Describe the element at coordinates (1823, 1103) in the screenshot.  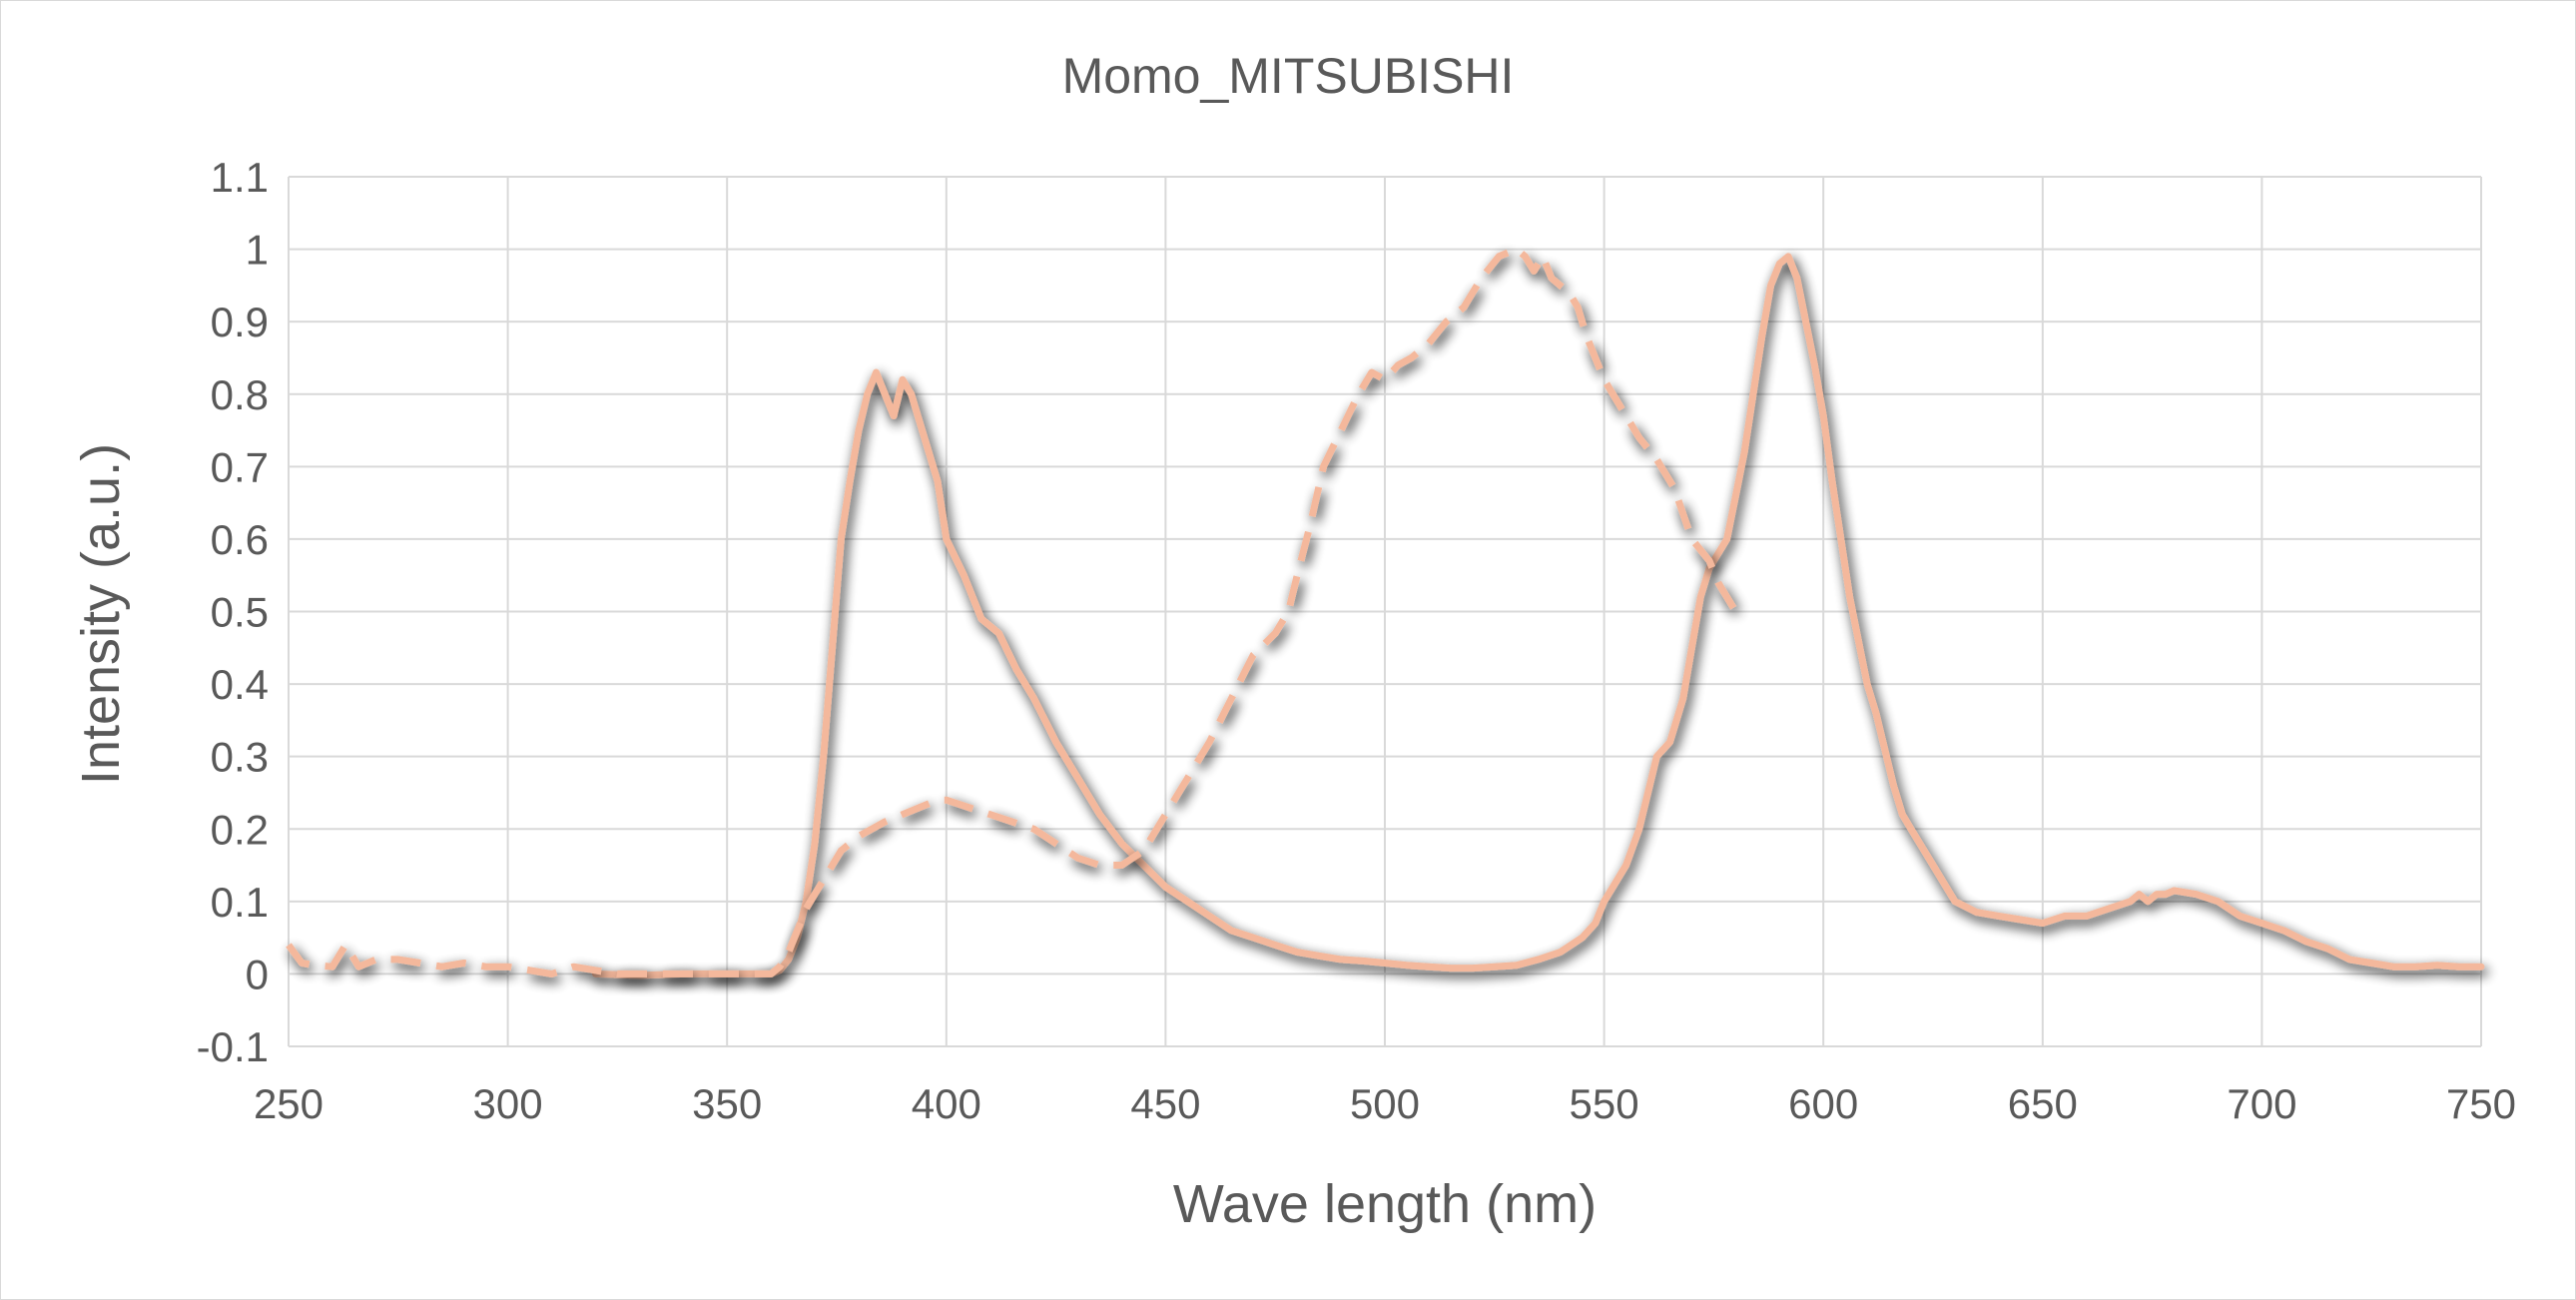
I see `x-tick-label: 600` at that location.